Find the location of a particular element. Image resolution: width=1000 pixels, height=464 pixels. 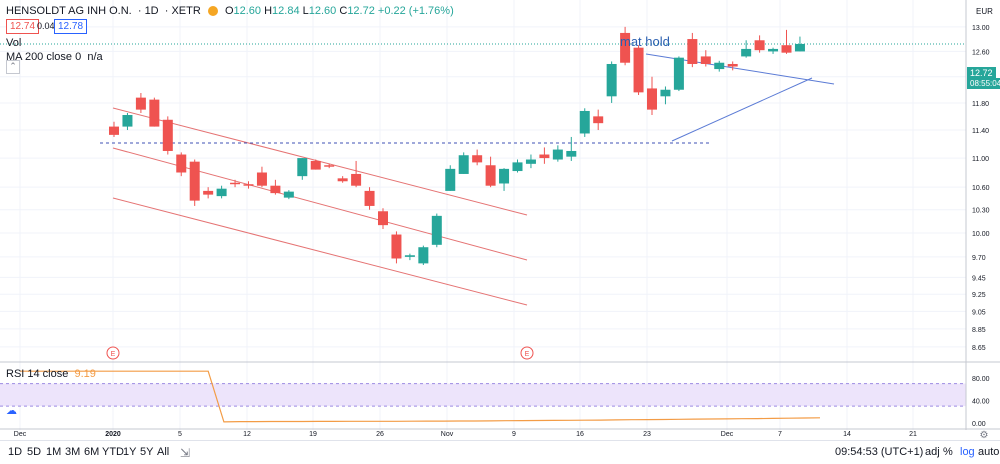

market-status-icon is located at coordinates (212, 11).